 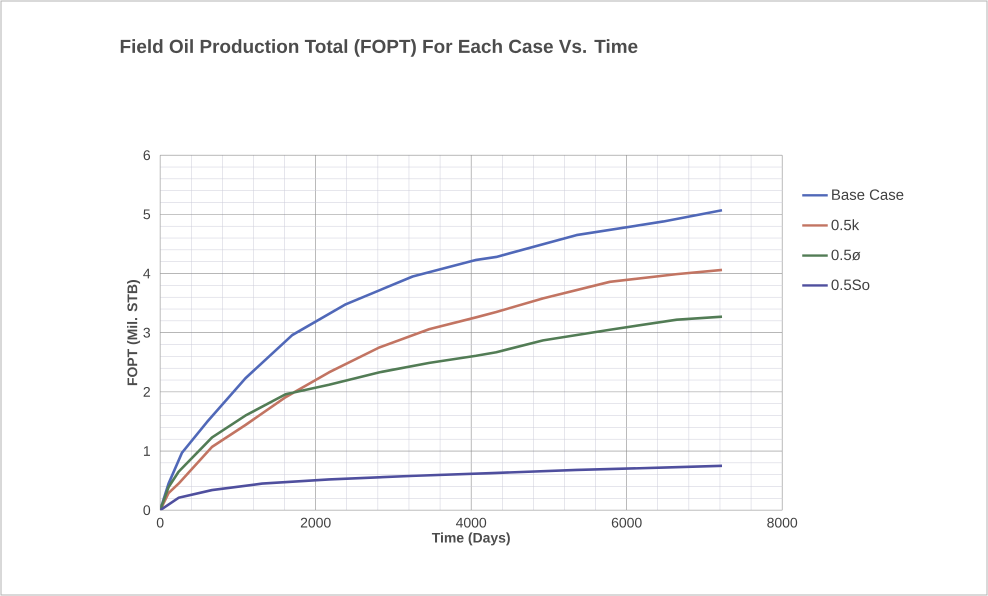 I want to click on x-tick-label: 0, so click(x=160, y=523).